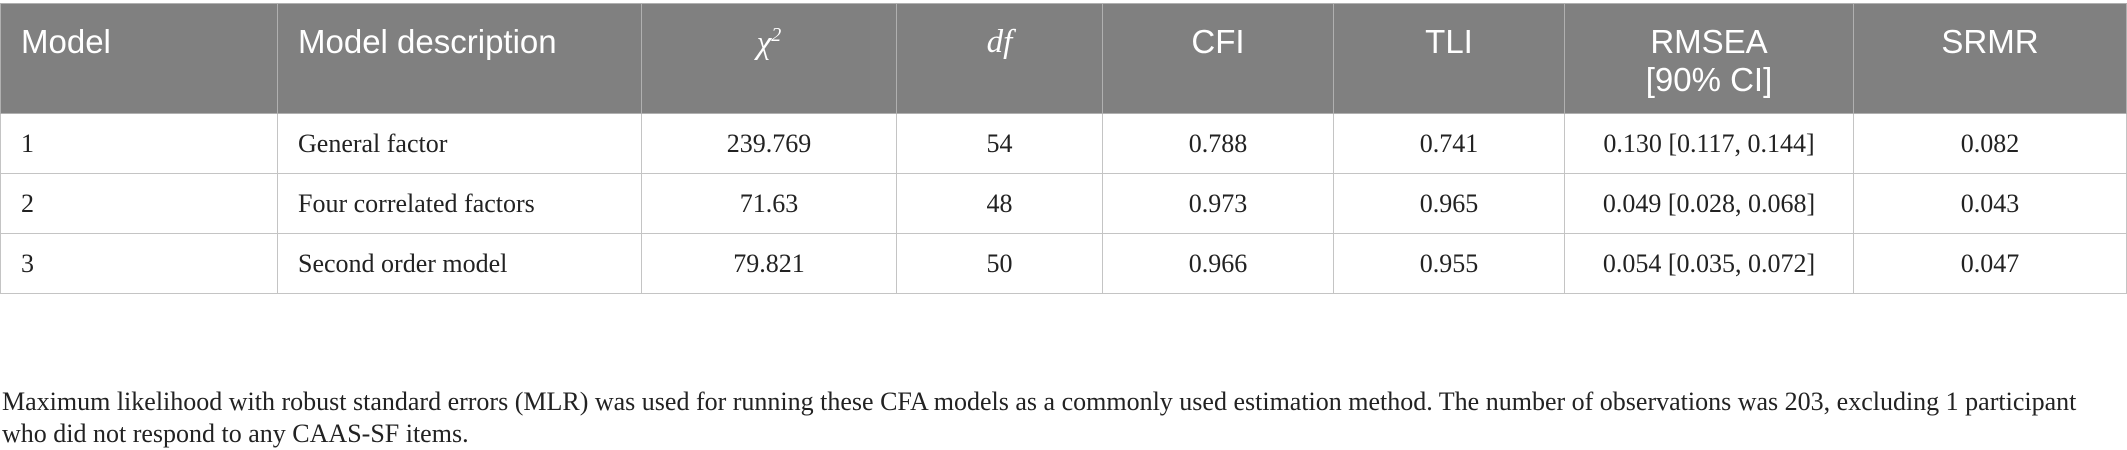  I want to click on cell-description: Four correlated factors, so click(459, 203).